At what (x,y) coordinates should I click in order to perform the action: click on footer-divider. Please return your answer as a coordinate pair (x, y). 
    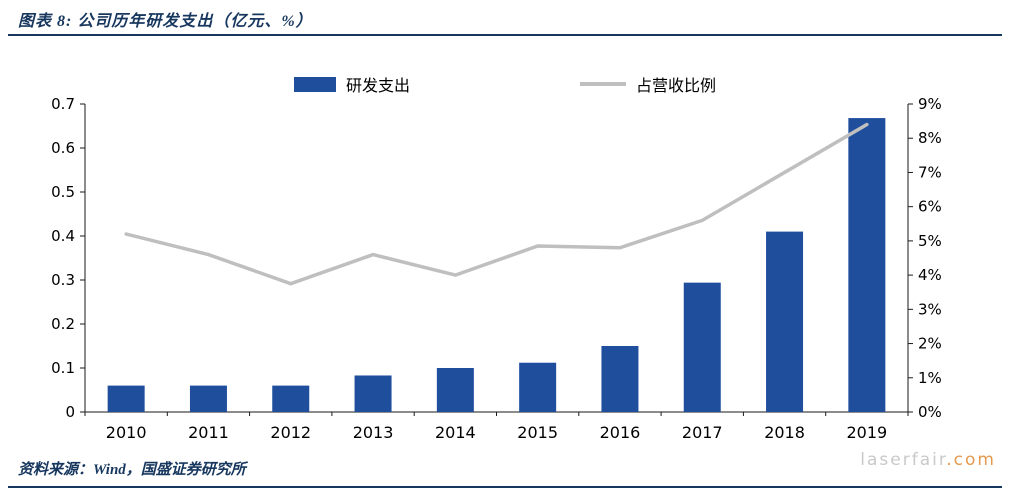
    Looking at the image, I should click on (505, 487).